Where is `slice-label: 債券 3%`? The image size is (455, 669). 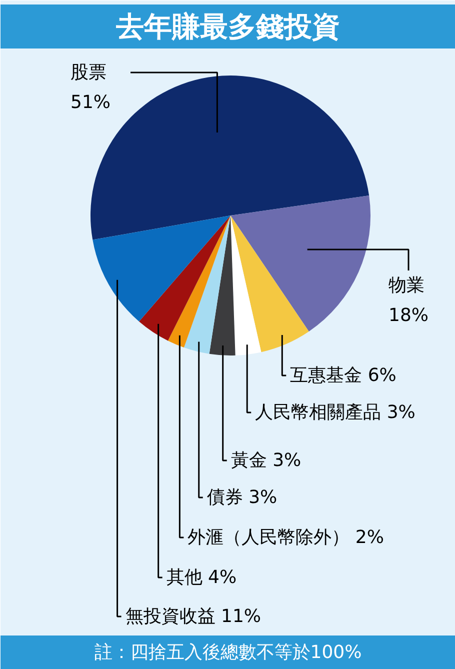 slice-label: 債券 3% is located at coordinates (242, 497).